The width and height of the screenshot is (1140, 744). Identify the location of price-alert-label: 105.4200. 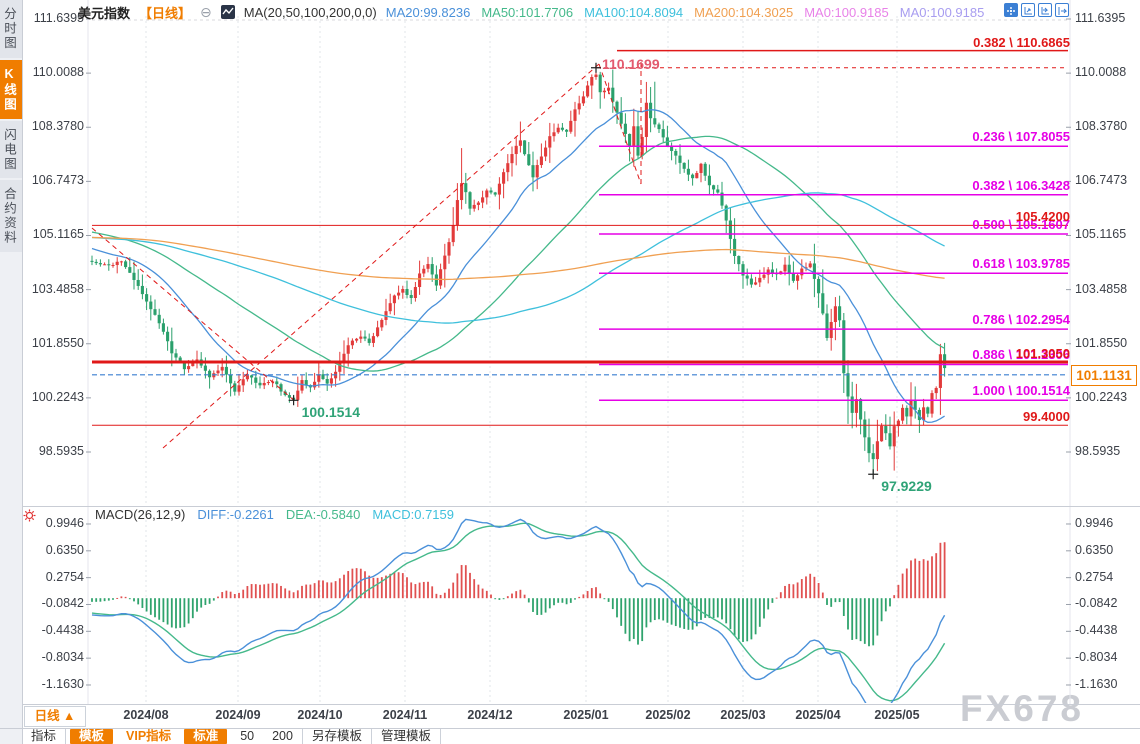
(1042, 217).